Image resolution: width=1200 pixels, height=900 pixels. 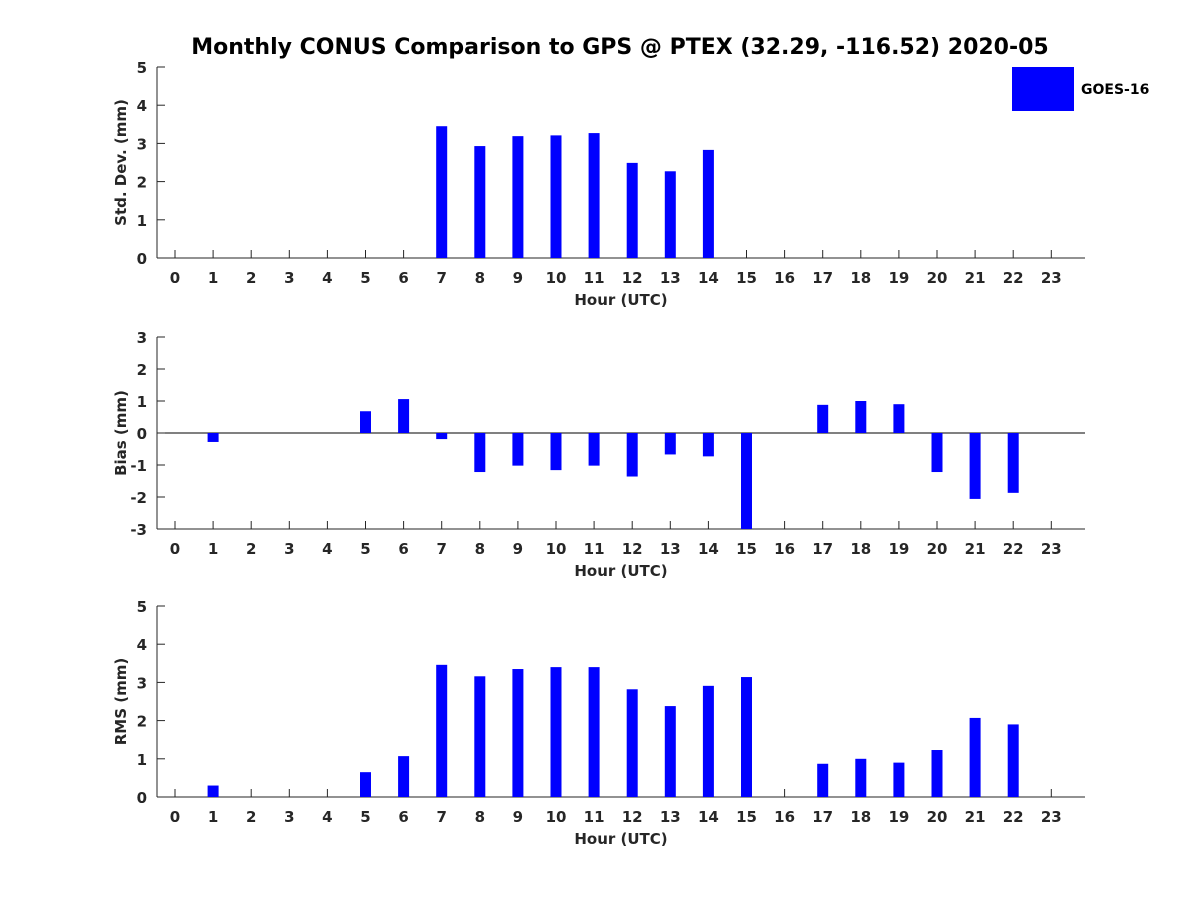 What do you see at coordinates (365, 549) in the screenshot?
I see `bias-x-tick-label: 5` at bounding box center [365, 549].